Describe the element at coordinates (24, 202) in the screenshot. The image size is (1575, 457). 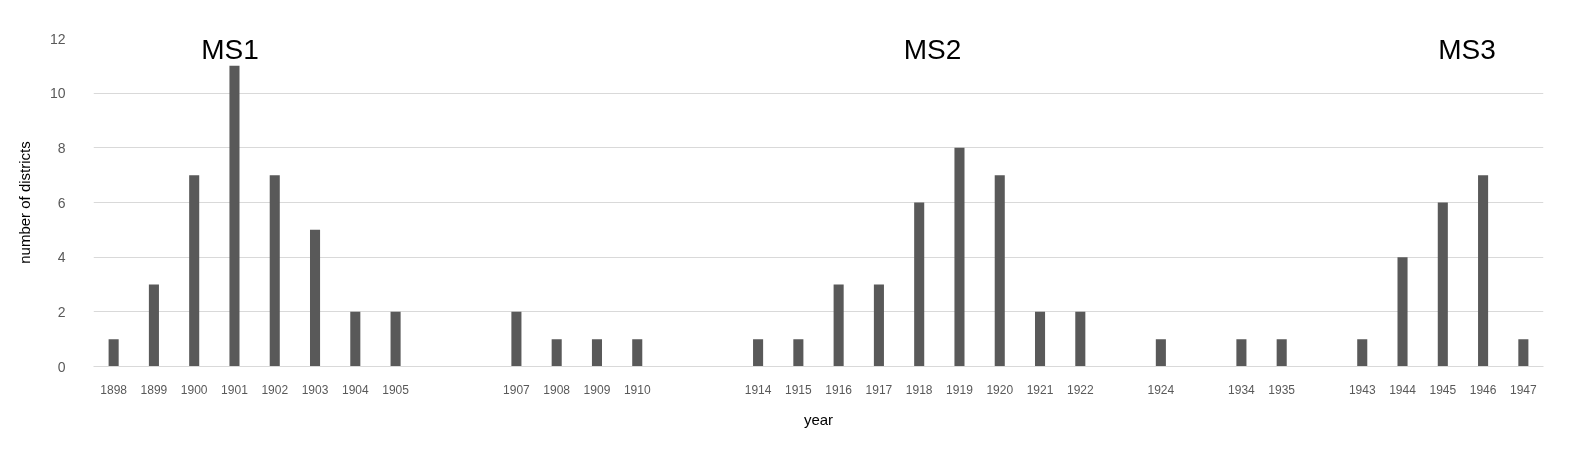
I see `y-axis-title: number of districts` at that location.